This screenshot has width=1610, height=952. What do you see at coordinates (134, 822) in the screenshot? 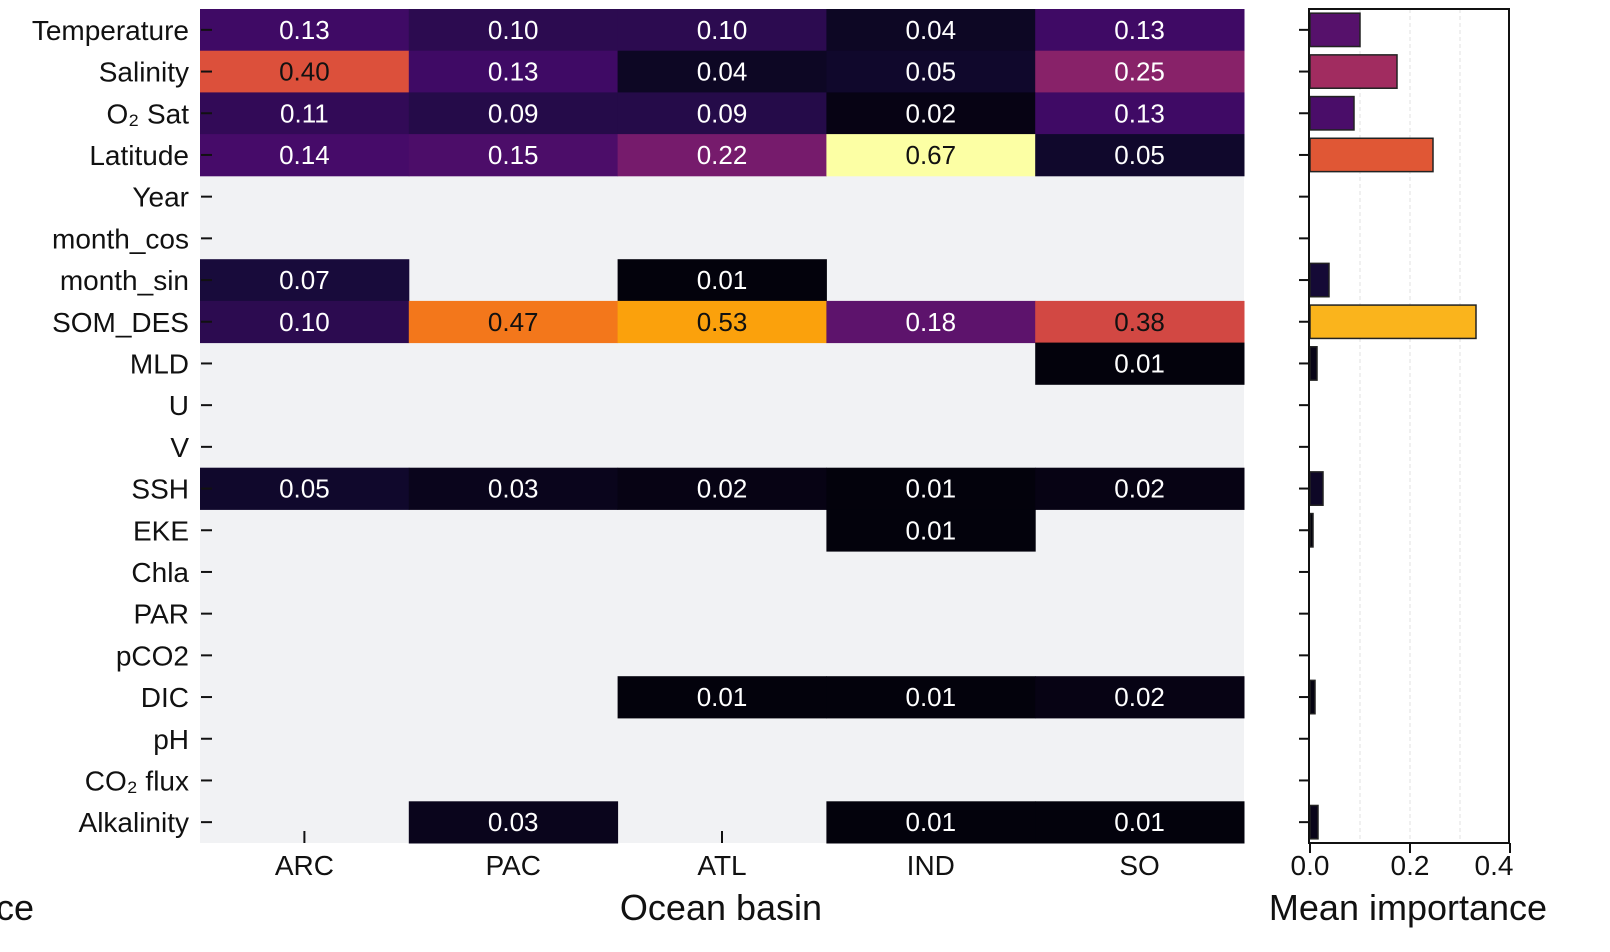
I see `y-tick-label: Alkalinity` at bounding box center [134, 822].